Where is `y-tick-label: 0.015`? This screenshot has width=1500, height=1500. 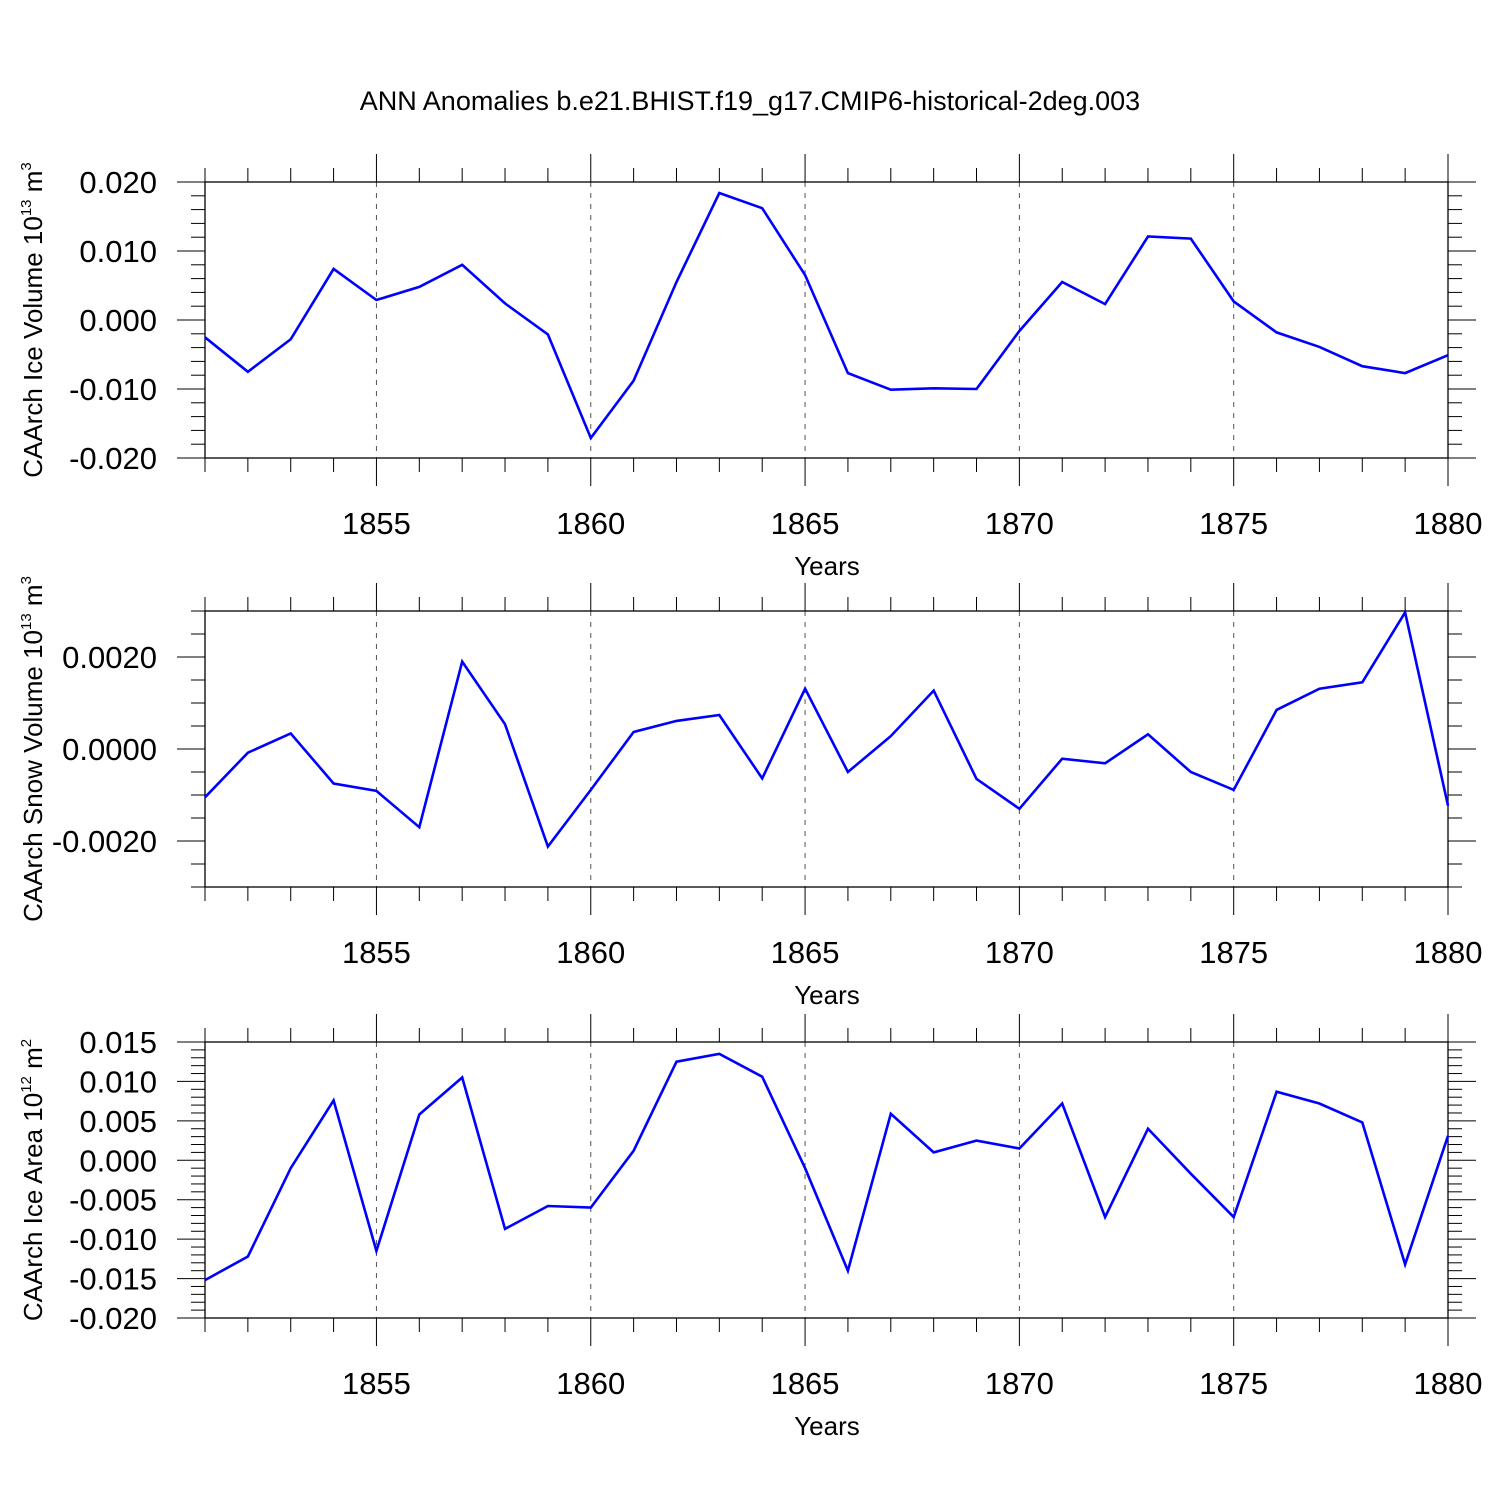
y-tick-label: 0.015 is located at coordinates (118, 1042).